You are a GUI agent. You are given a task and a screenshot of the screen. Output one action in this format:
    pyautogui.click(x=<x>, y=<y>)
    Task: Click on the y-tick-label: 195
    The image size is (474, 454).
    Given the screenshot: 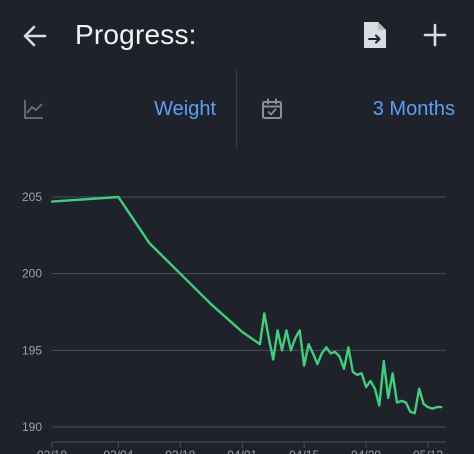 What is the action you would take?
    pyautogui.click(x=32, y=350)
    